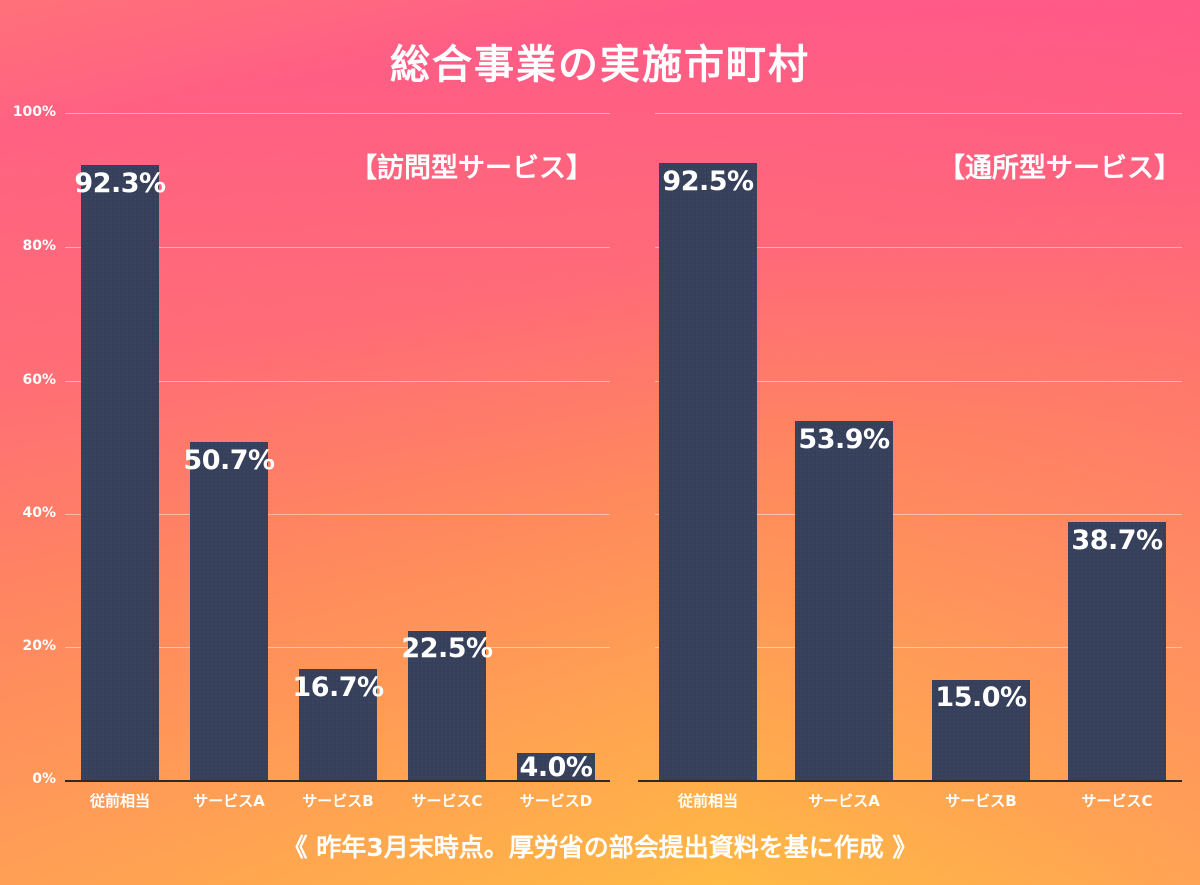 The image size is (1200, 885). I want to click on x-category-label: サービスD, so click(556, 801).